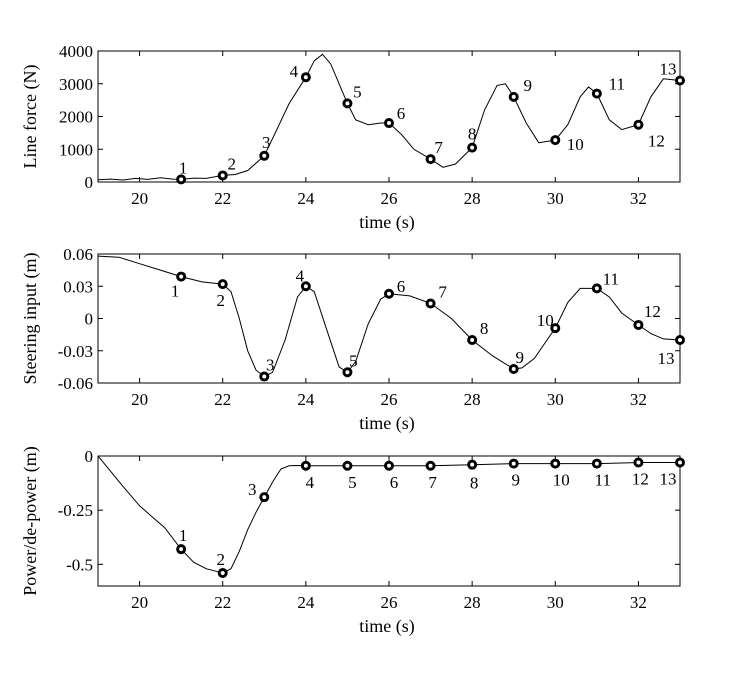  I want to click on y-tick-label: 2000, so click(76, 117).